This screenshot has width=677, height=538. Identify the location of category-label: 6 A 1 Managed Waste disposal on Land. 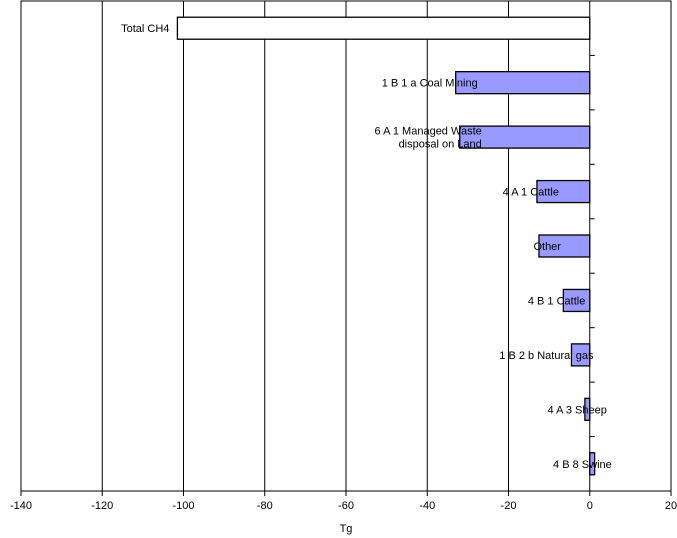
(428, 138).